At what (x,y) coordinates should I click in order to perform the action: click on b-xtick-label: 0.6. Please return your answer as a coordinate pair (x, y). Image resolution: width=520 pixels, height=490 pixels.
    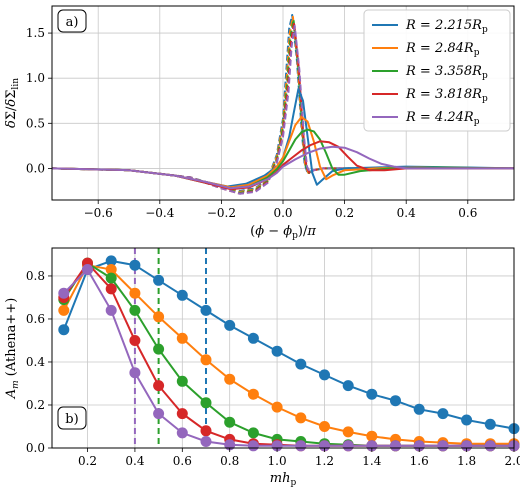
    Looking at the image, I should click on (182, 461).